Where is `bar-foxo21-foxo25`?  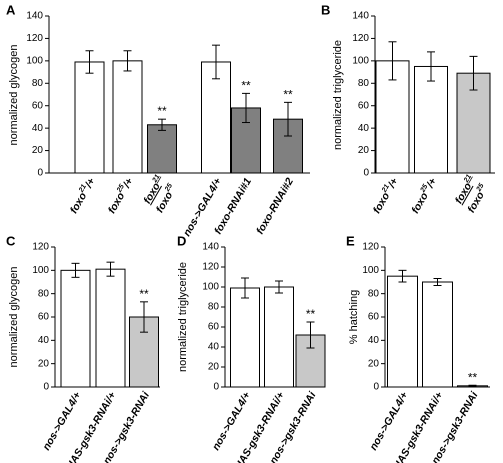
bar-foxo21-foxo25 is located at coordinates (162, 149).